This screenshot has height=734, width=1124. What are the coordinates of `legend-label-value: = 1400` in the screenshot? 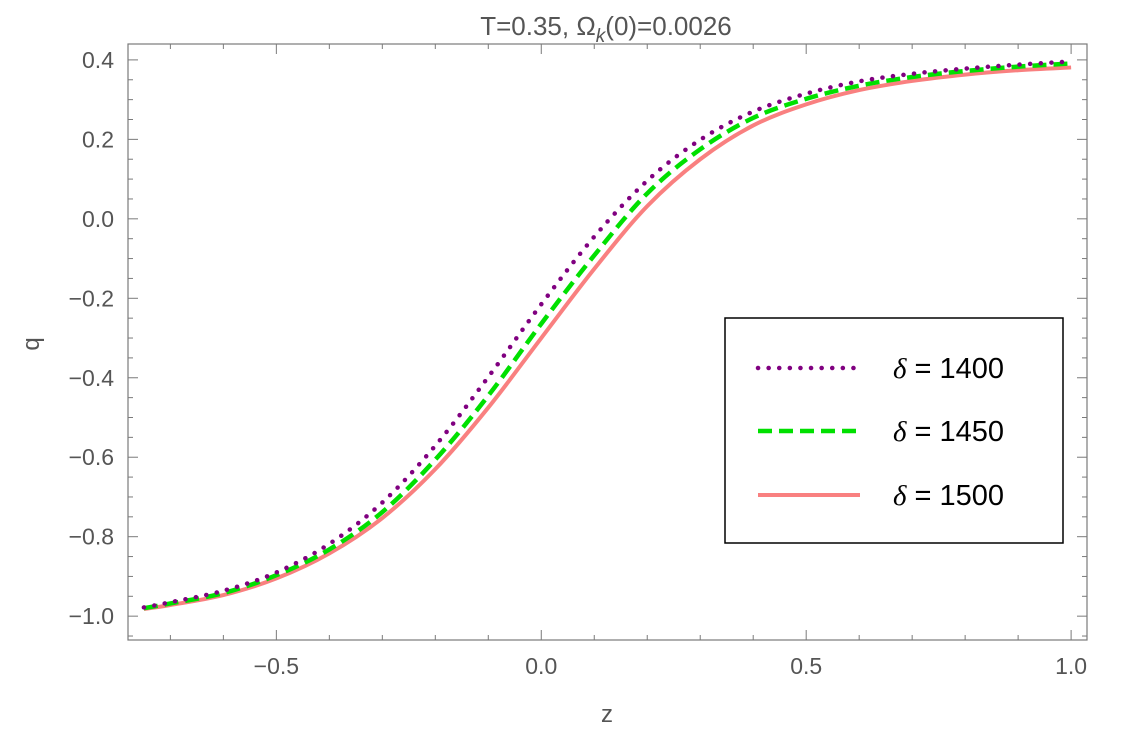 It's located at (955, 369).